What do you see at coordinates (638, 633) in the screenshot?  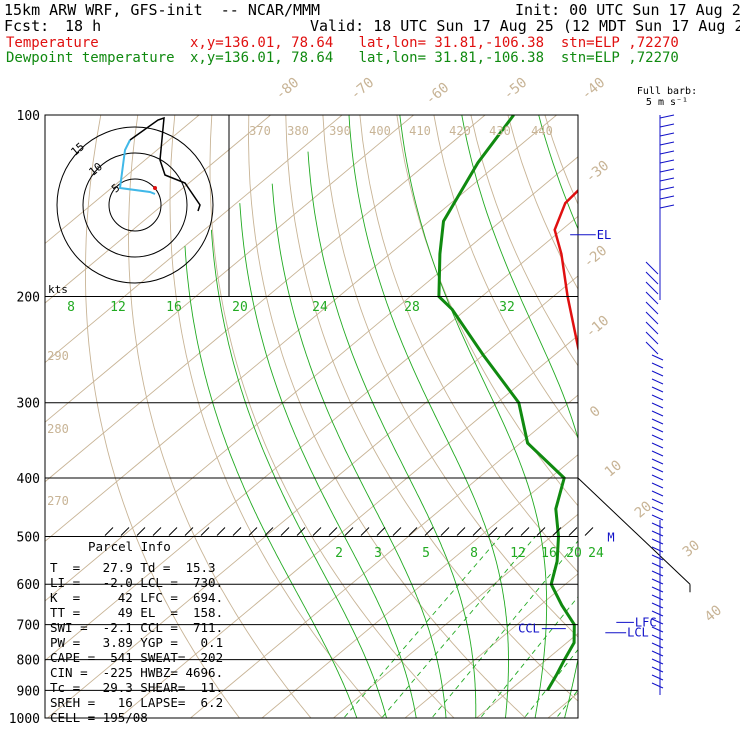 I see `level-marker: LCL` at bounding box center [638, 633].